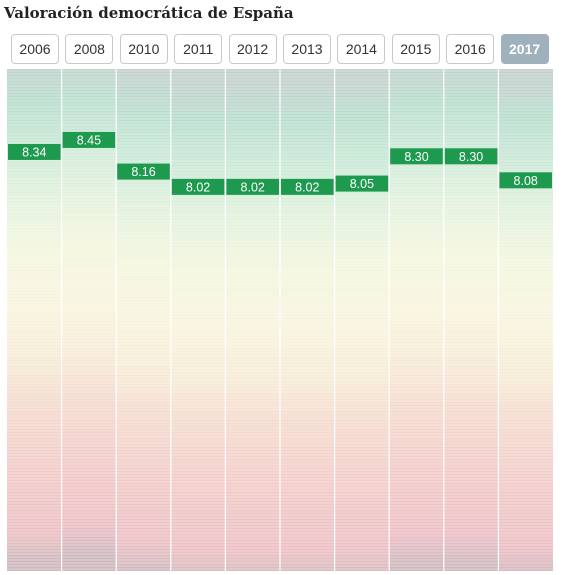 The width and height of the screenshot is (562, 575). Describe the element at coordinates (470, 49) in the screenshot. I see `year-button-2016: 2016` at that location.